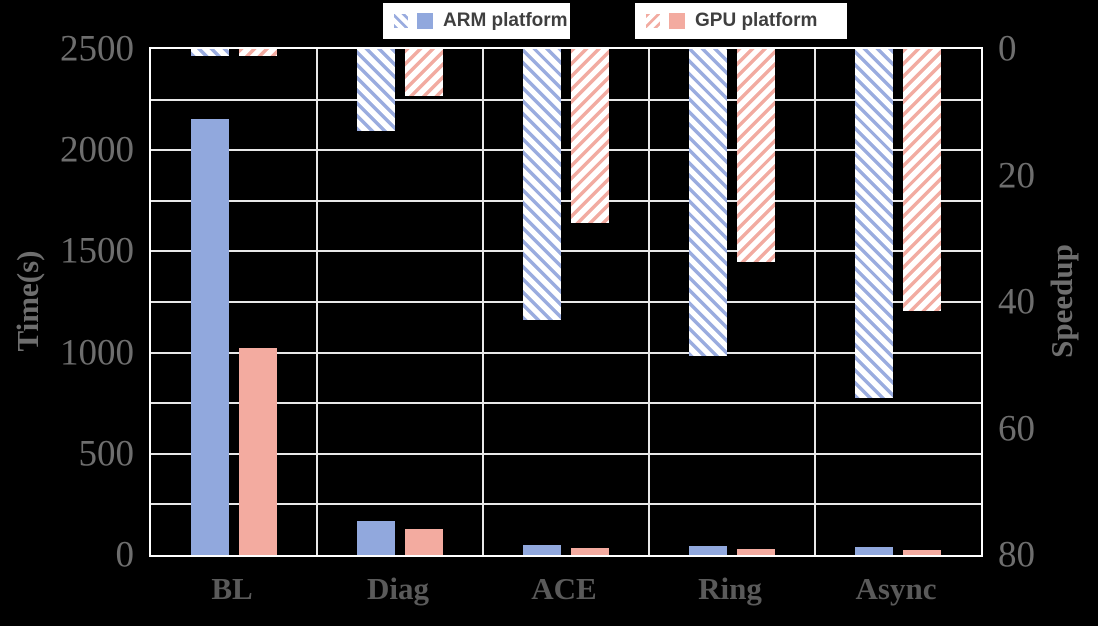 The width and height of the screenshot is (1098, 626). What do you see at coordinates (896, 588) in the screenshot?
I see `category-label: Async` at bounding box center [896, 588].